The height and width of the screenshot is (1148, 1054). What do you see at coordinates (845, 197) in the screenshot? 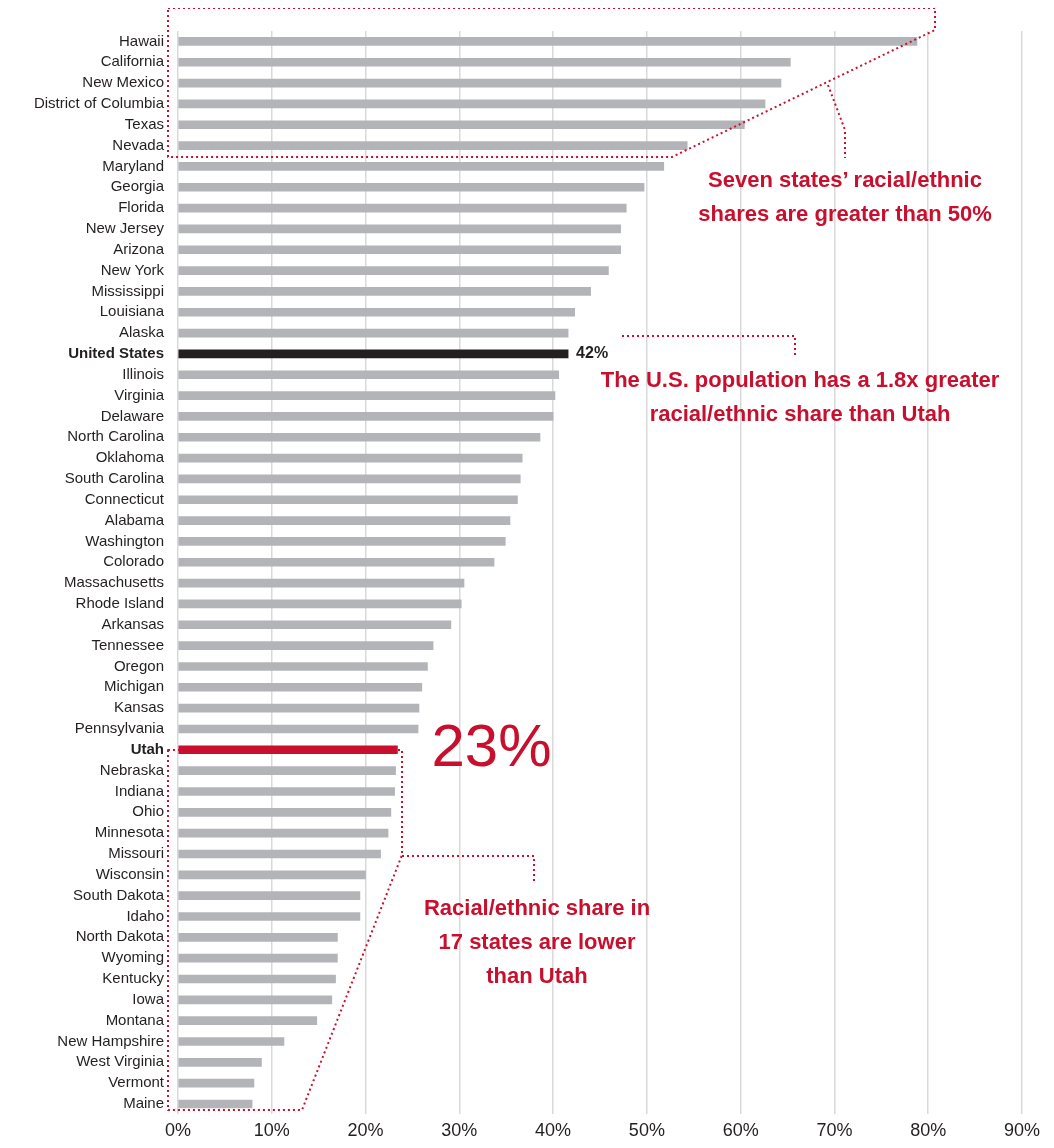
I see `annotation: Seven states’ racial/ethnic shares are greater than 50%` at bounding box center [845, 197].